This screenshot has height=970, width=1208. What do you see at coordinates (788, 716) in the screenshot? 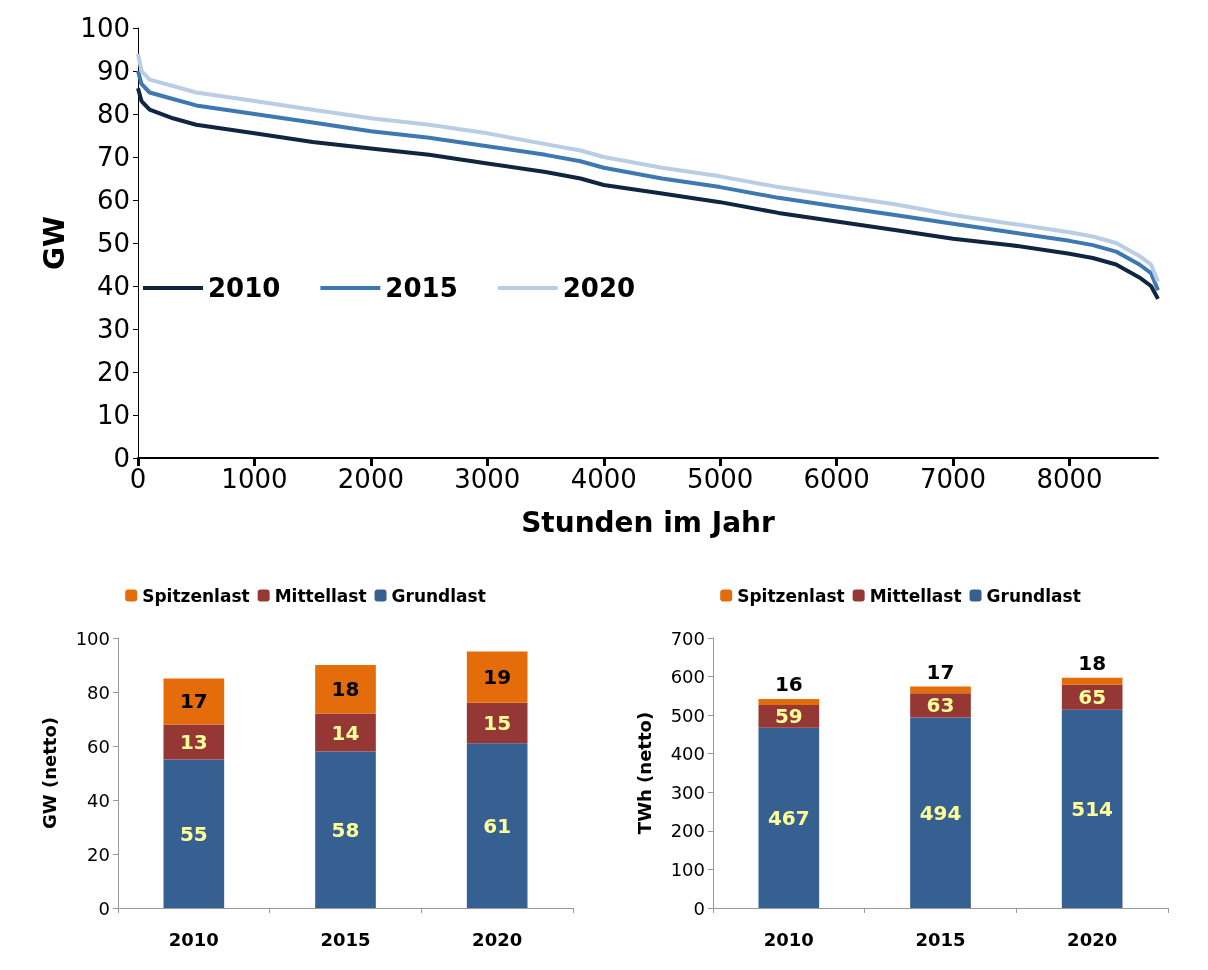
I see `data-label: 59` at bounding box center [788, 716].